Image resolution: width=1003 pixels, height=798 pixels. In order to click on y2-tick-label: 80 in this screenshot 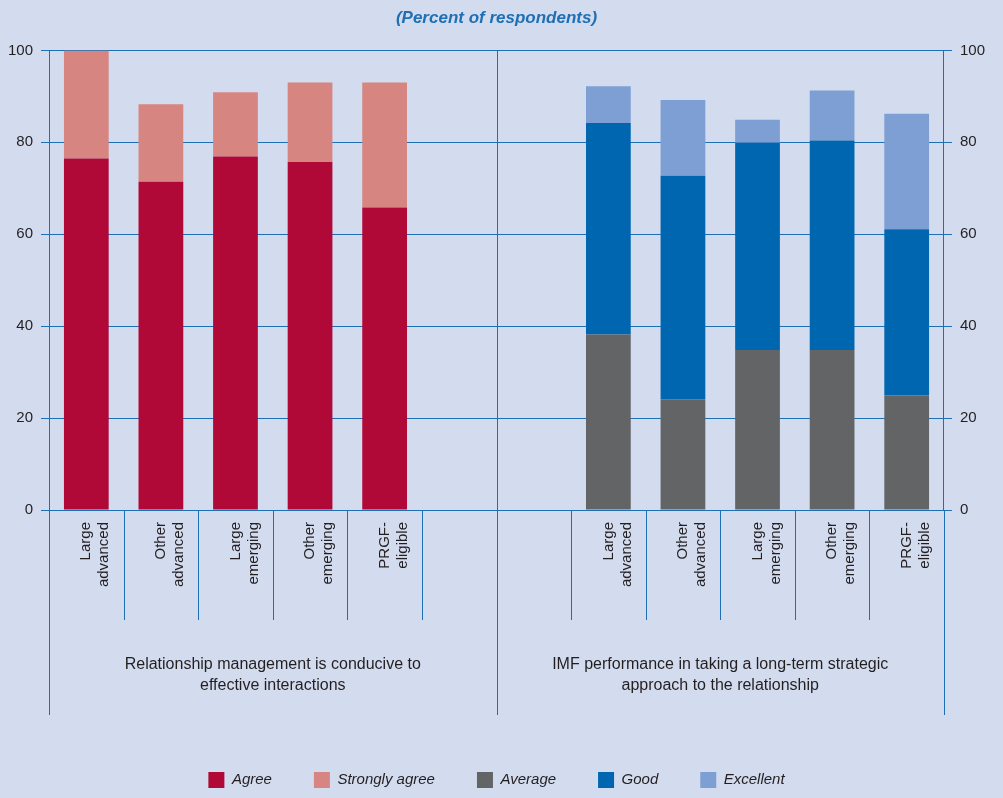, I will do `click(968, 141)`.